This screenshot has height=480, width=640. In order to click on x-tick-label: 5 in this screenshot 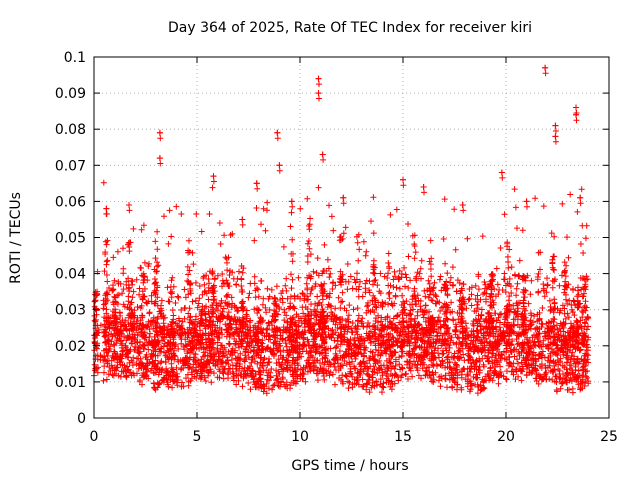, I will do `click(197, 437)`.